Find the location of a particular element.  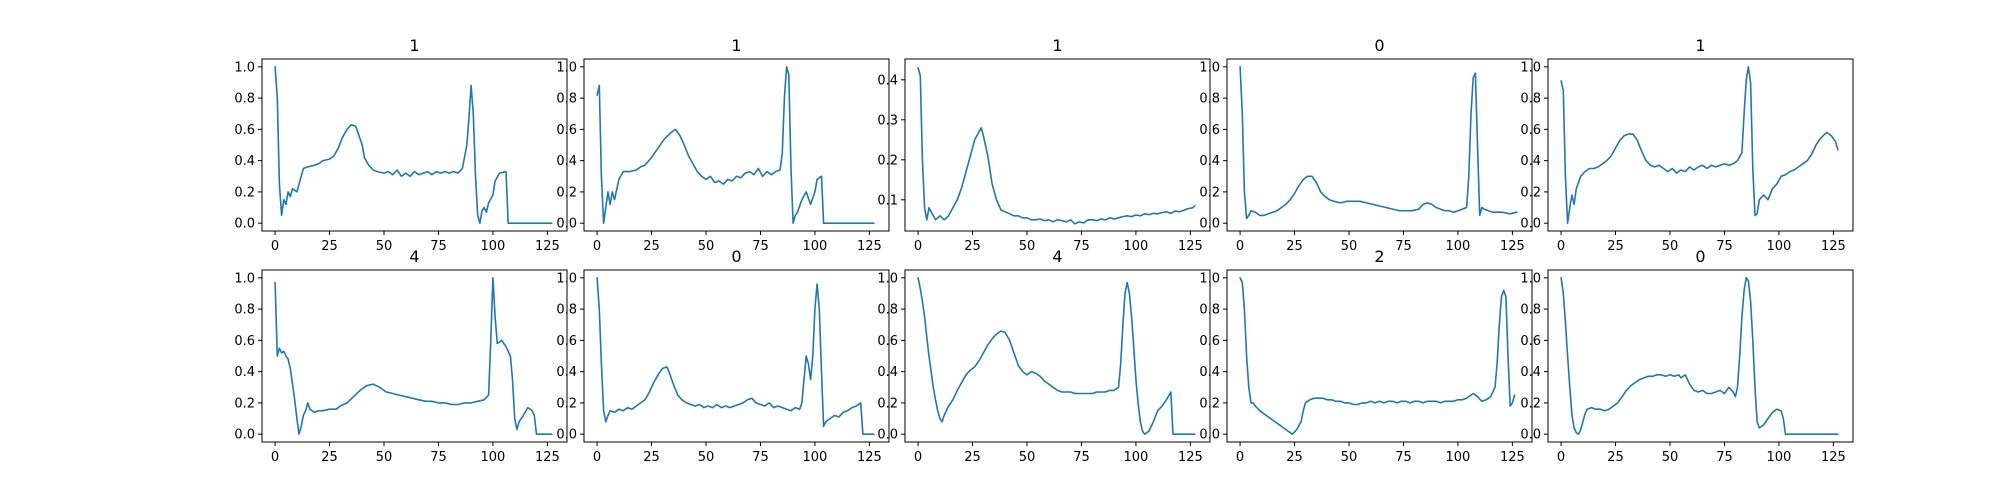

subplot-10: 0 0.0 0.2 0.4 0.6 0.8 1.0 0 25 50 75 100 125 is located at coordinates (1687, 356).